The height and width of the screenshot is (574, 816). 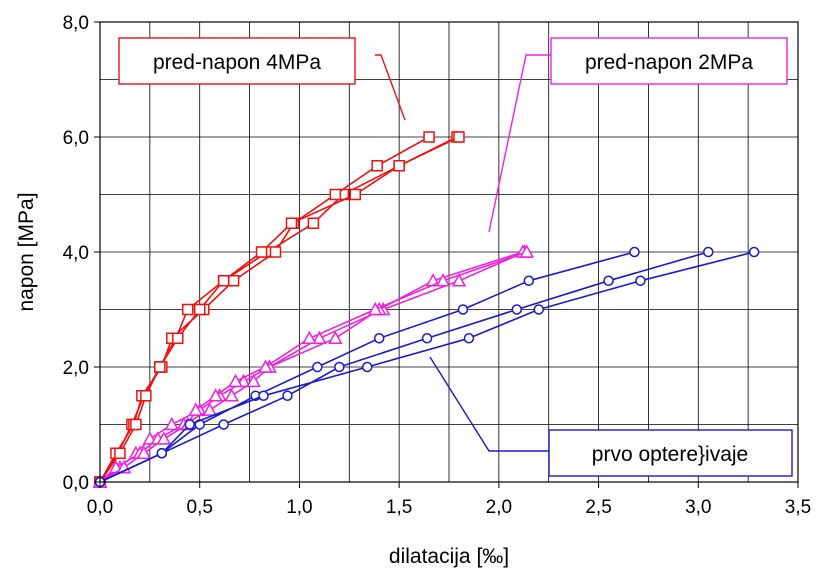 I want to click on x-tick-label: 3,5, so click(x=798, y=507).